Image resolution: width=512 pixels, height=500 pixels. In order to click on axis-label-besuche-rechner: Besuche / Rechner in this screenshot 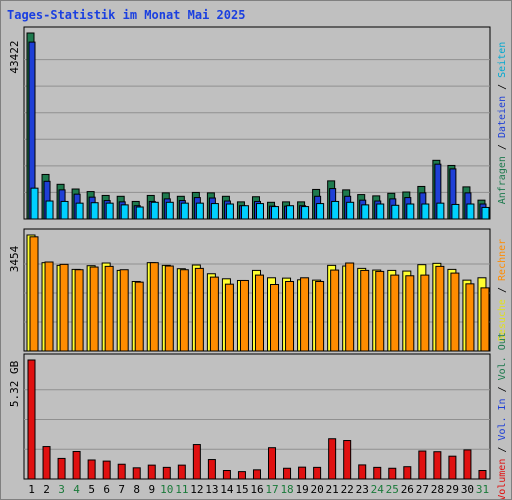, I will do `click(502, 290)`.